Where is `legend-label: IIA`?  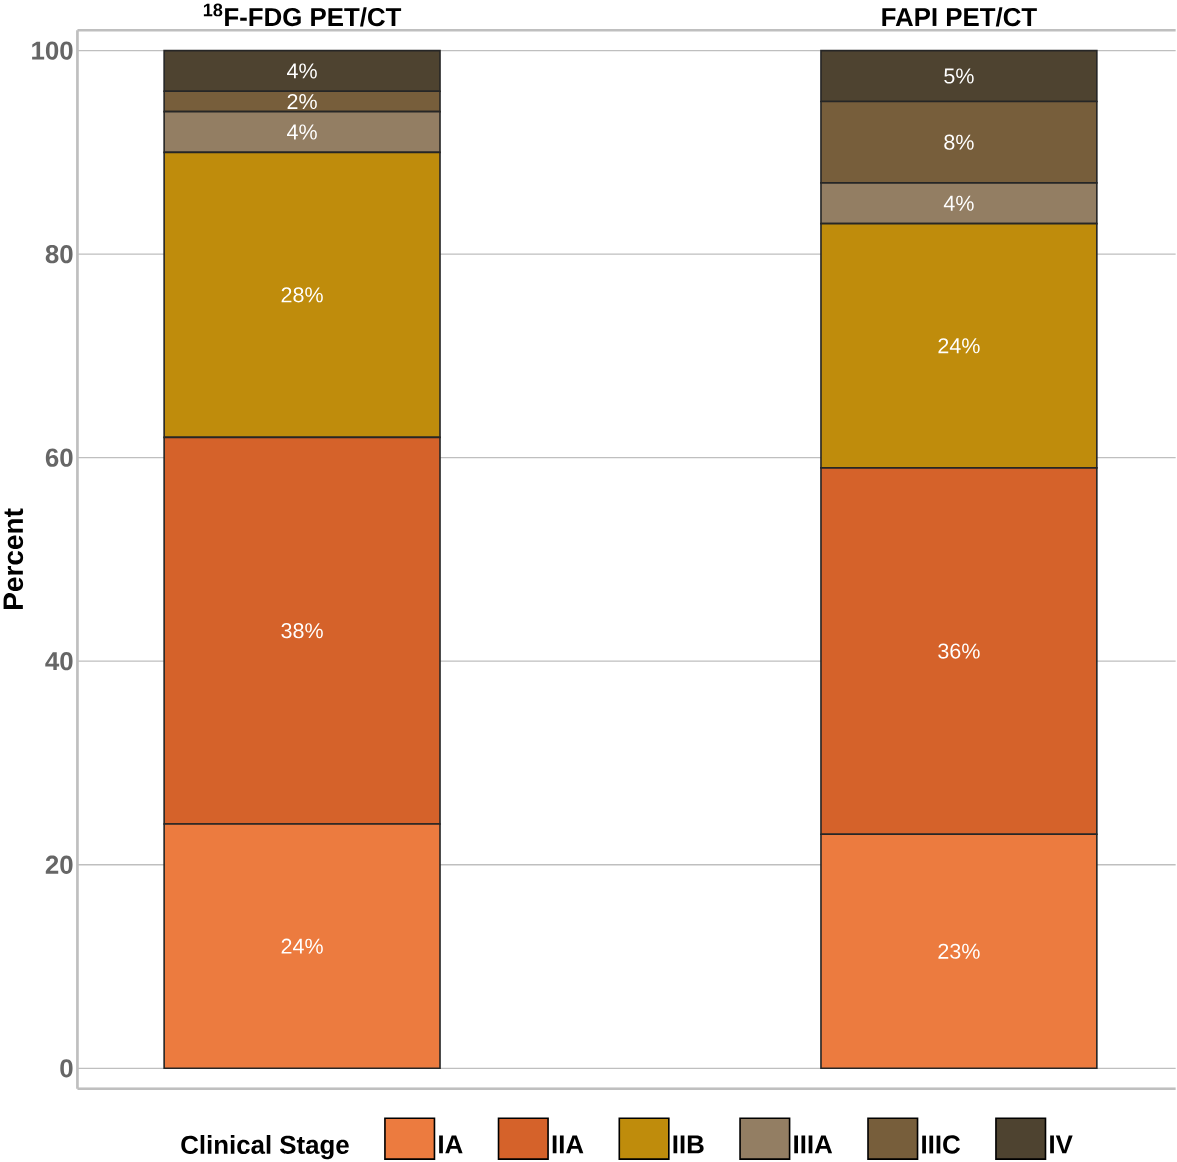
legend-label: IIA is located at coordinates (568, 1144).